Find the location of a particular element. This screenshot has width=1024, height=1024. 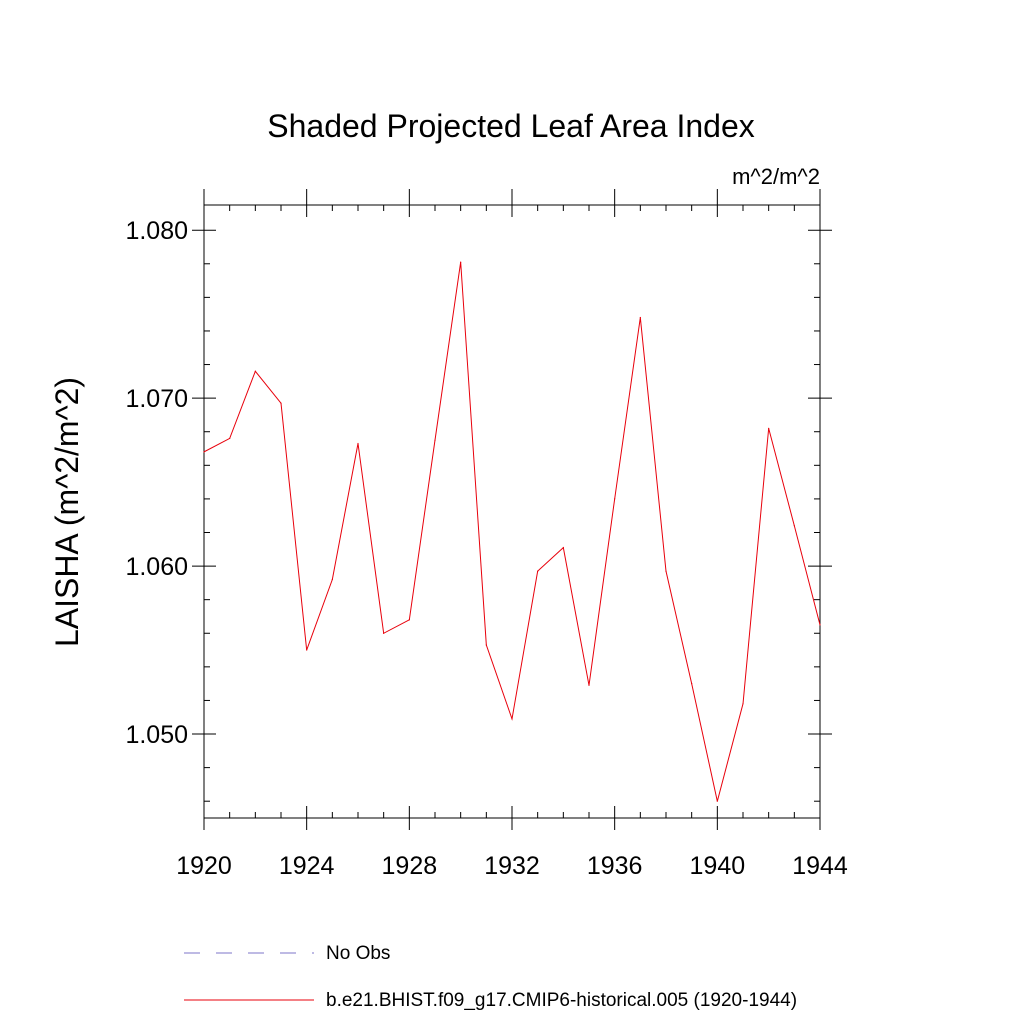

legend-label-no-obs: No Obs is located at coordinates (358, 953).